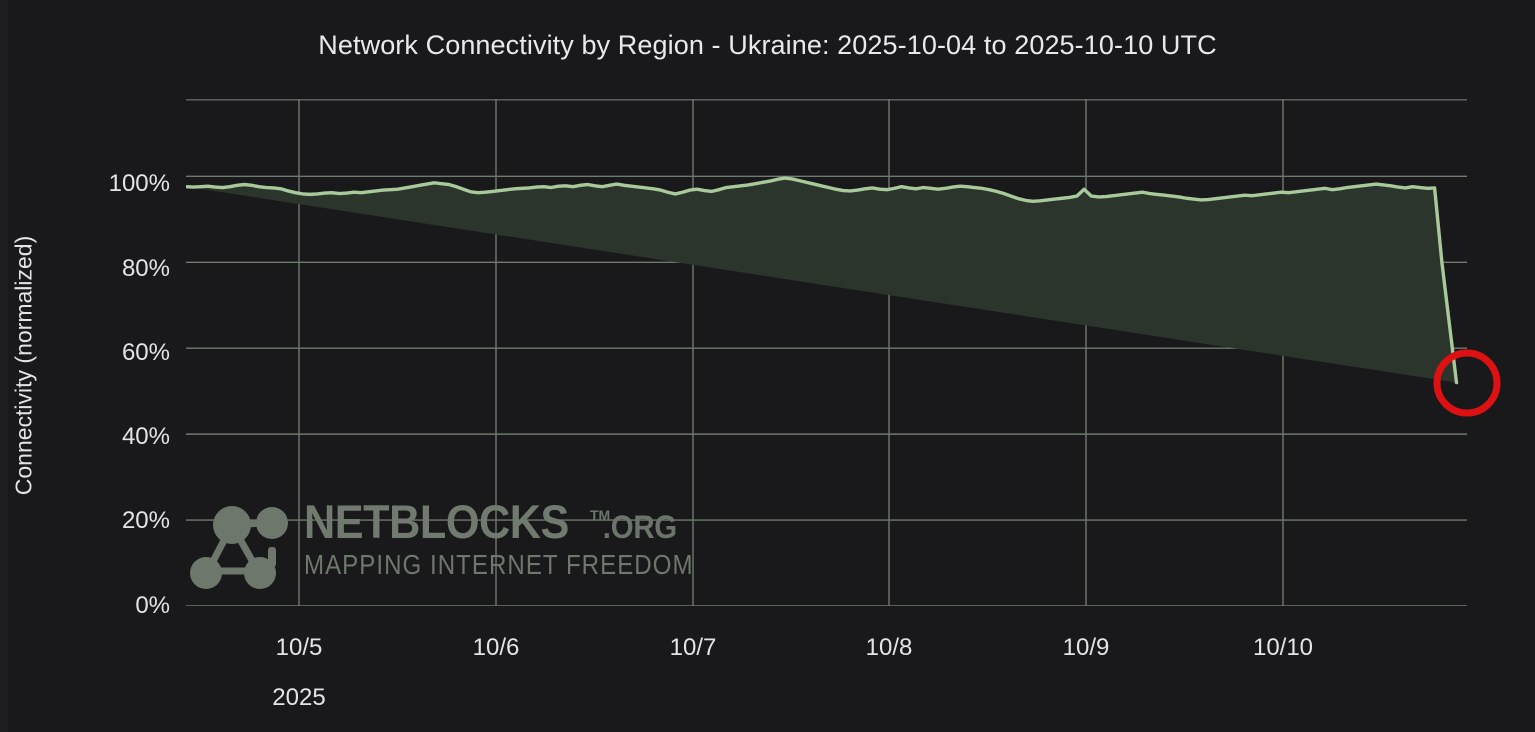 This screenshot has height=732, width=1535. What do you see at coordinates (299, 647) in the screenshot?
I see `x-tick-label-10-5: 10/5` at bounding box center [299, 647].